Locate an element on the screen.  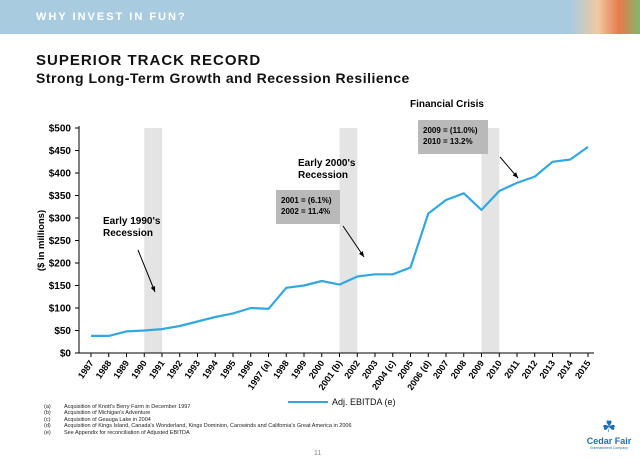
x-tick-label: 1989 is located at coordinates (121, 369).